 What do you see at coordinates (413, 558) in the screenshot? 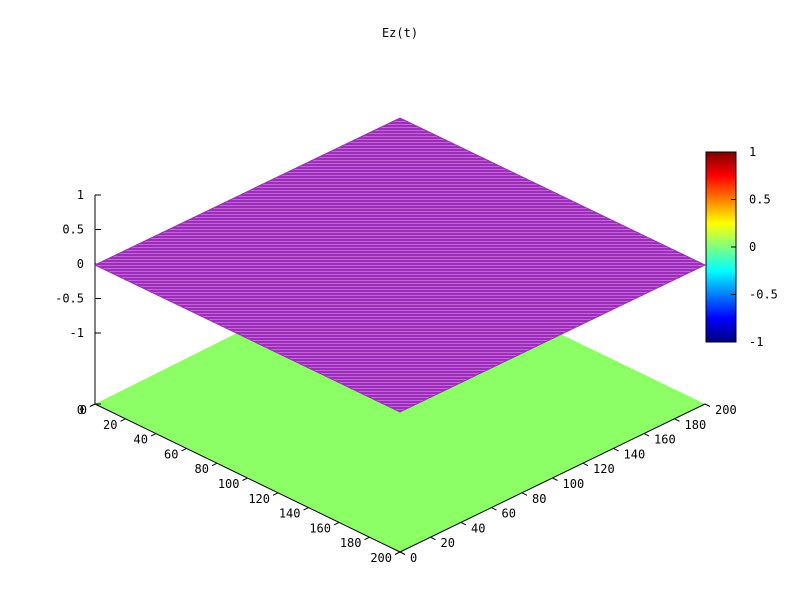
I see `y-tick-label: 0` at bounding box center [413, 558].